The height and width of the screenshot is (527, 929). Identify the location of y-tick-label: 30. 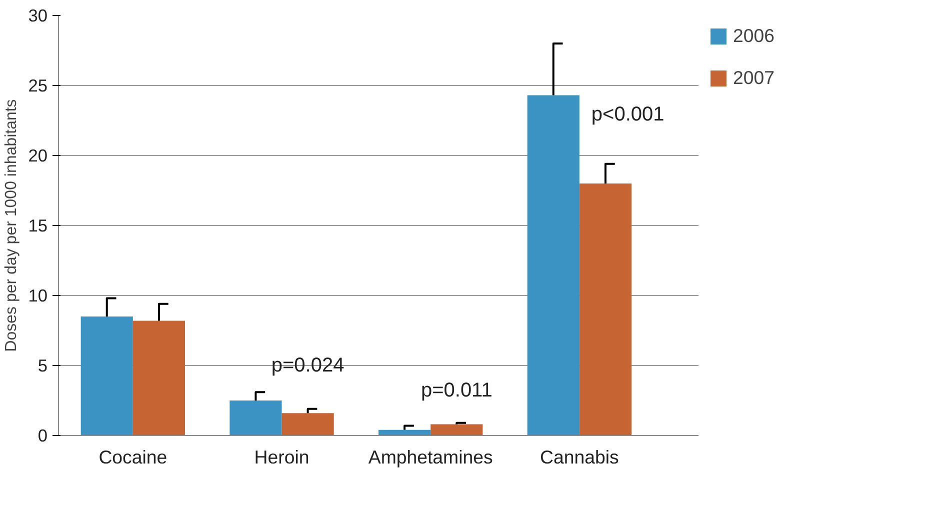
(38, 16).